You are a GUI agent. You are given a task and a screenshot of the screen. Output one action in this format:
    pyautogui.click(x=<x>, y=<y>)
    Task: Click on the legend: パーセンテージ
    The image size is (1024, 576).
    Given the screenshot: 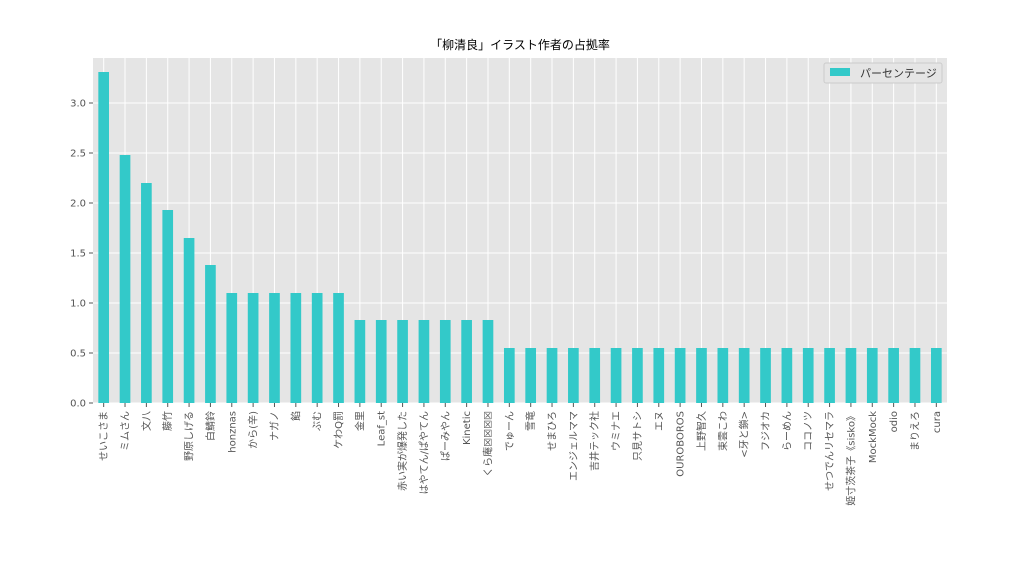 What is the action you would take?
    pyautogui.click(x=883, y=73)
    